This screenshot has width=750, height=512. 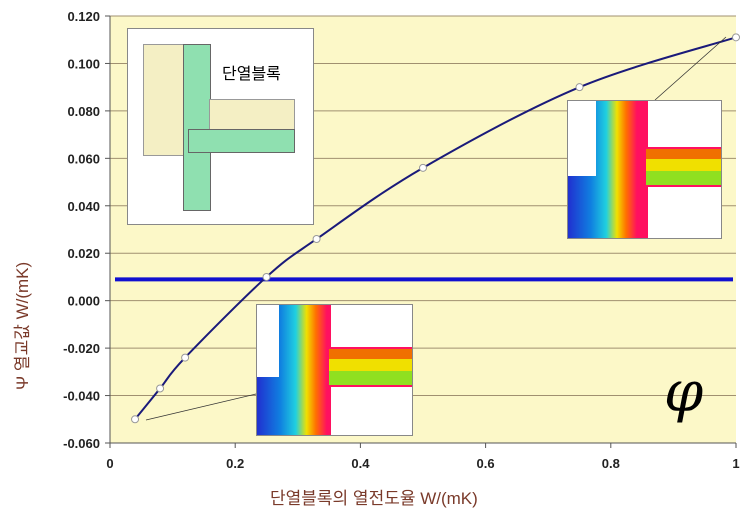 What do you see at coordinates (83, 16) in the screenshot?
I see `y-tick-label: 0.120` at bounding box center [83, 16].